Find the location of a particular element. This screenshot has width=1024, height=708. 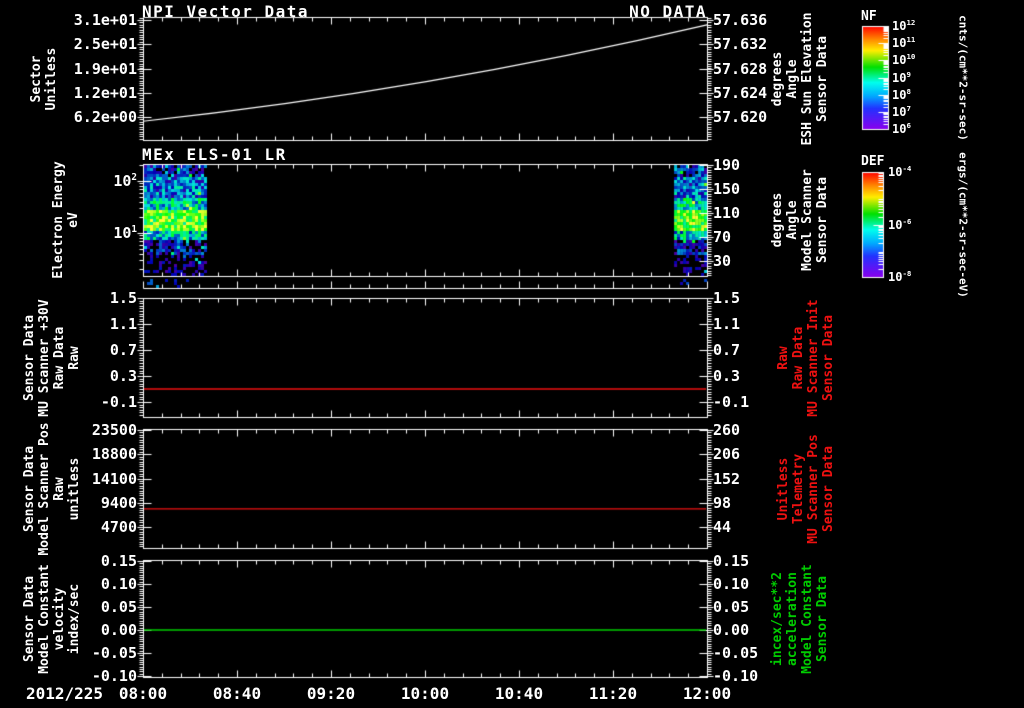

p5-right-tick-label: 0.15 is located at coordinates (731, 561).